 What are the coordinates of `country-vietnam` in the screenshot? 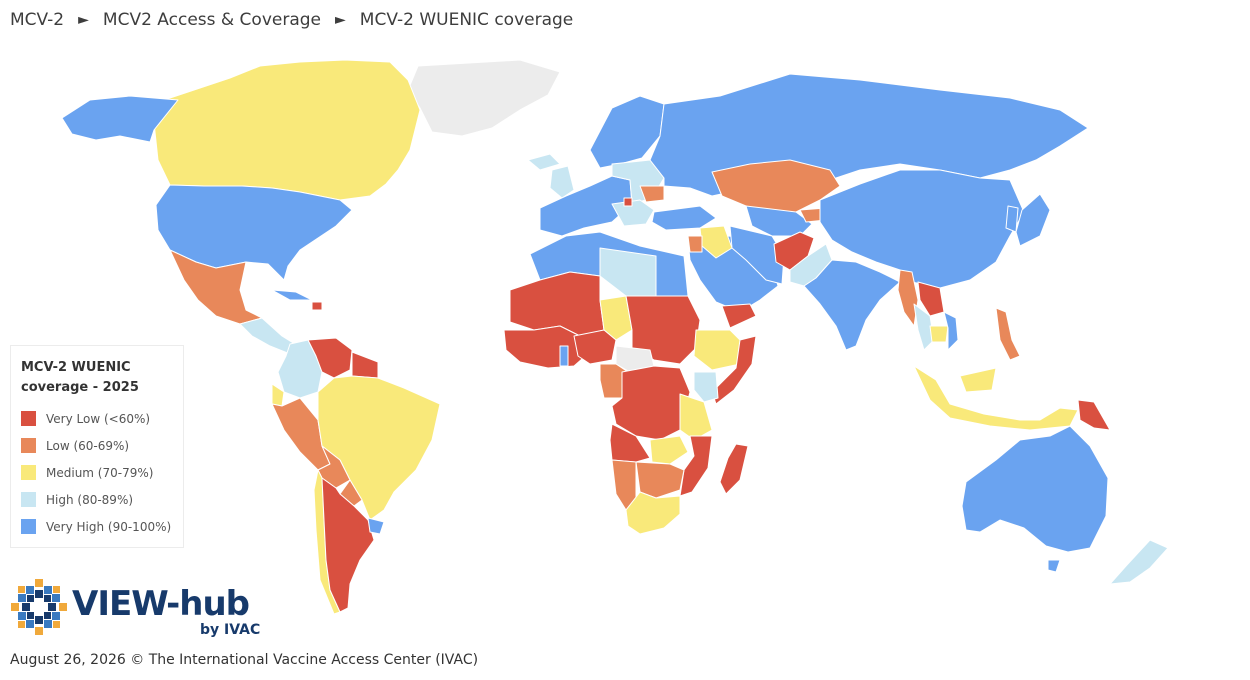 It's located at (951, 331).